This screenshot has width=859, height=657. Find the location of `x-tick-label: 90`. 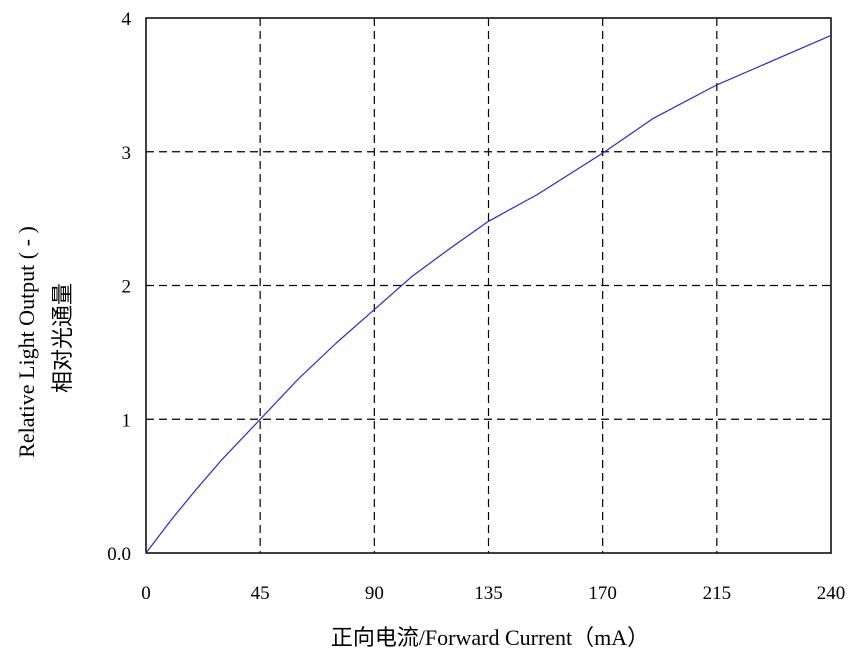

x-tick-label: 90 is located at coordinates (374, 593).